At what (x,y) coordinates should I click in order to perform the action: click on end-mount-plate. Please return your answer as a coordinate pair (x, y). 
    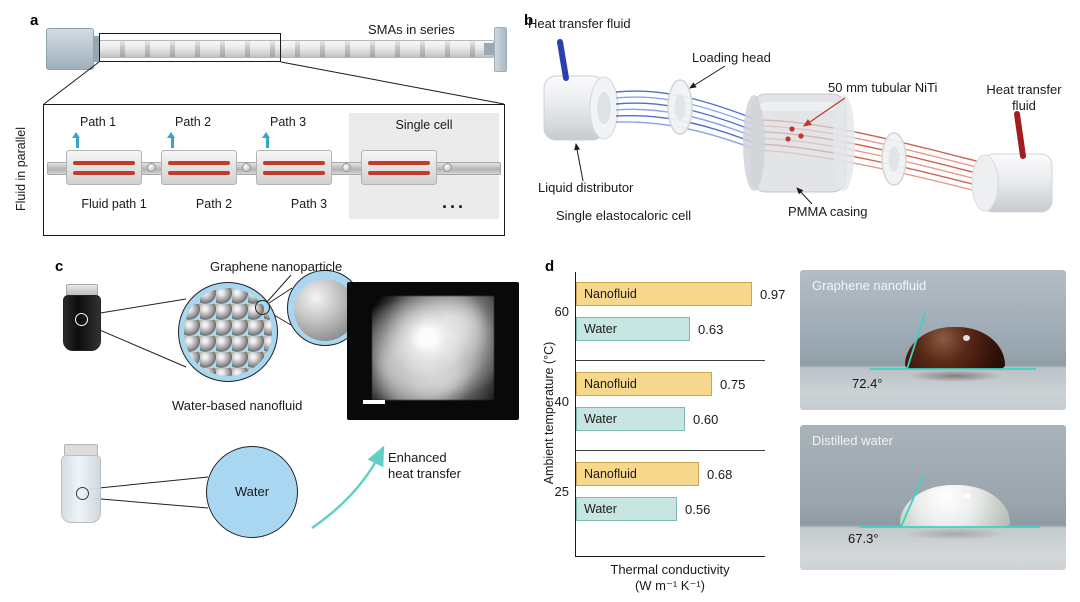
    Looking at the image, I should click on (500, 49).